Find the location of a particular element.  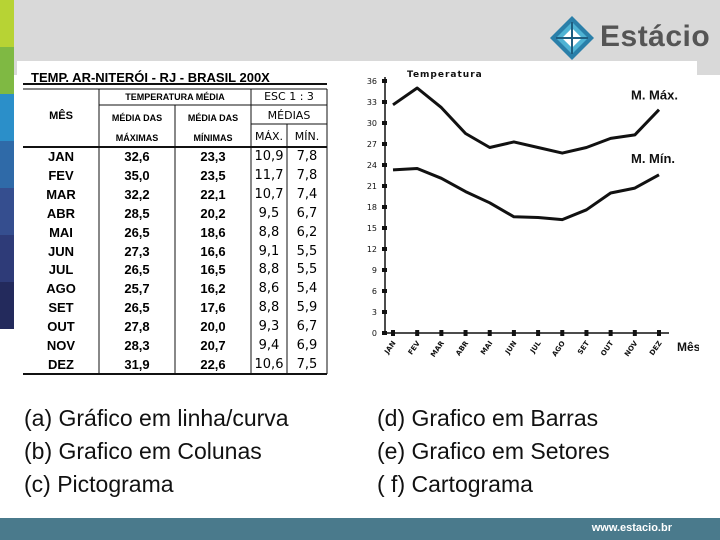

option-a: (a) Gráfico em linha/curva is located at coordinates (156, 418).